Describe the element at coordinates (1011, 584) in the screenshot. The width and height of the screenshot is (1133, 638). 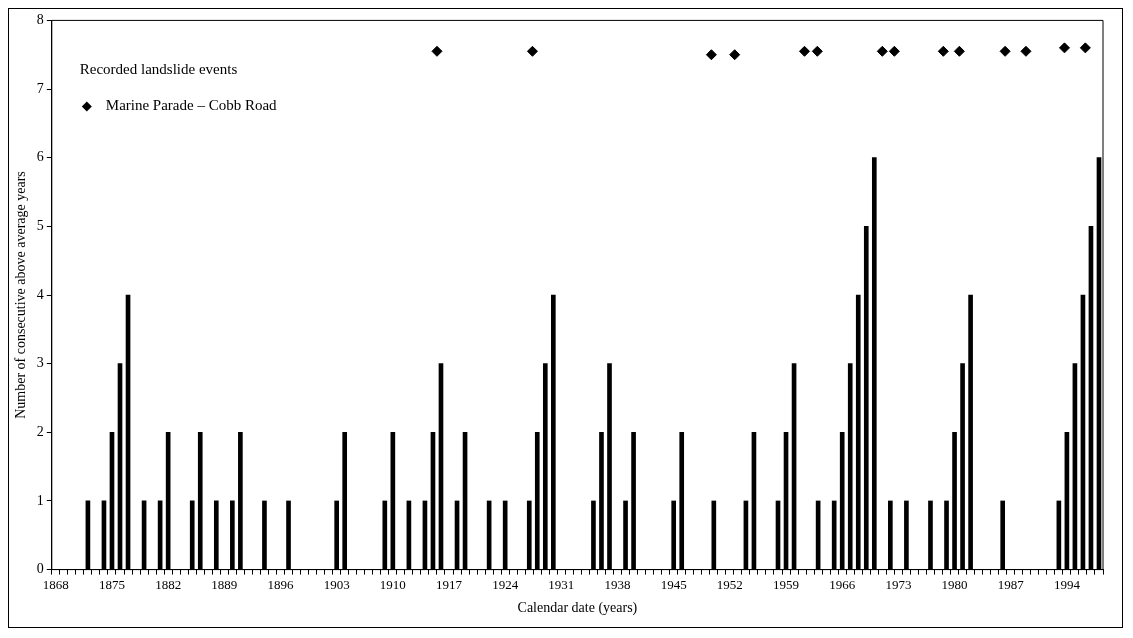
I see `x-tick-label: 1987` at that location.